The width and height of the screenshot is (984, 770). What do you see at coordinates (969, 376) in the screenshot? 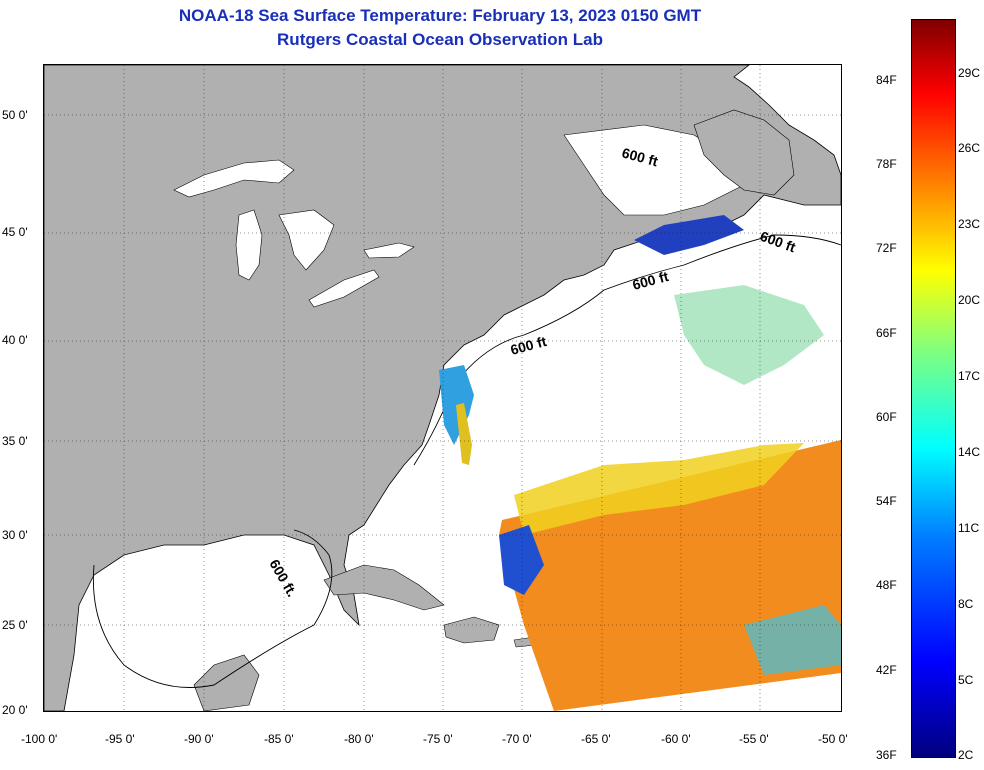
I see `colorbar-c-17: 17C` at bounding box center [969, 376].